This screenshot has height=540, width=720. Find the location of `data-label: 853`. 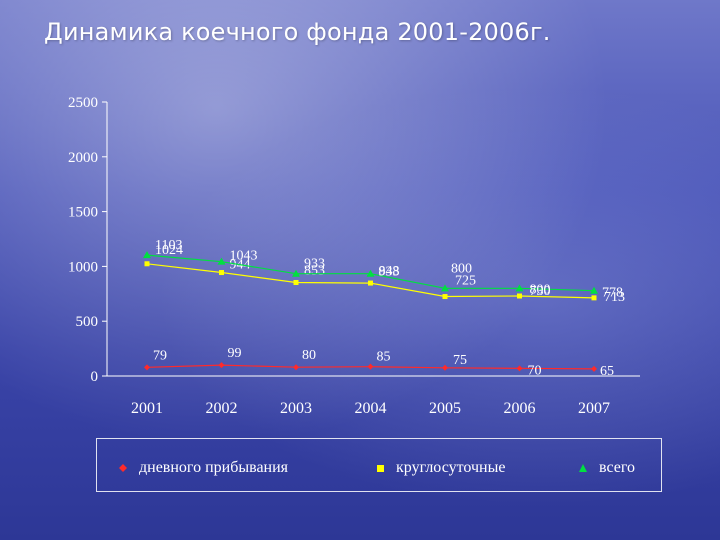

data-label: 853 is located at coordinates (314, 271).